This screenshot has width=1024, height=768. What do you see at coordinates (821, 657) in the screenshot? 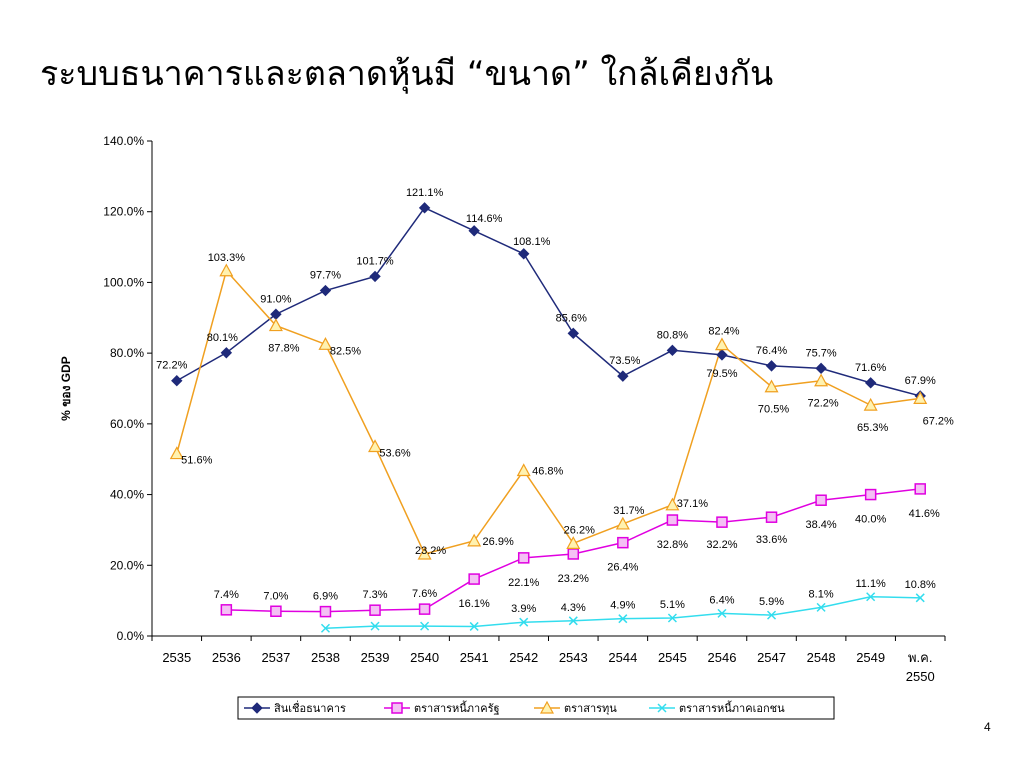
I see `x-tick-label: 2548` at bounding box center [821, 657].